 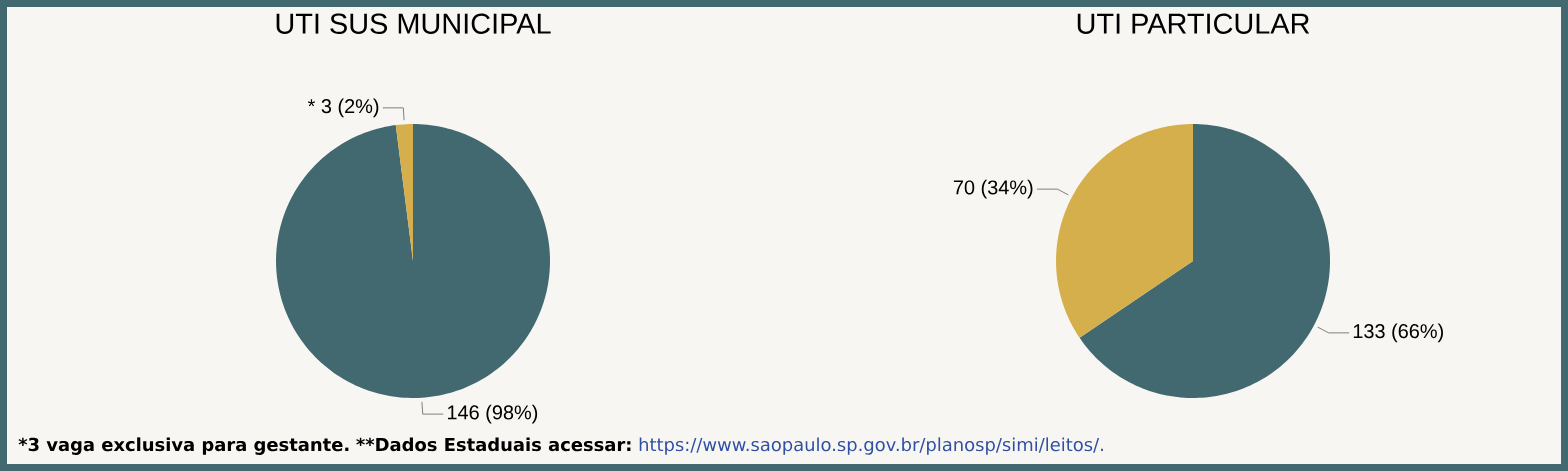 I want to click on data-label: 70 (34%), so click(x=993, y=189).